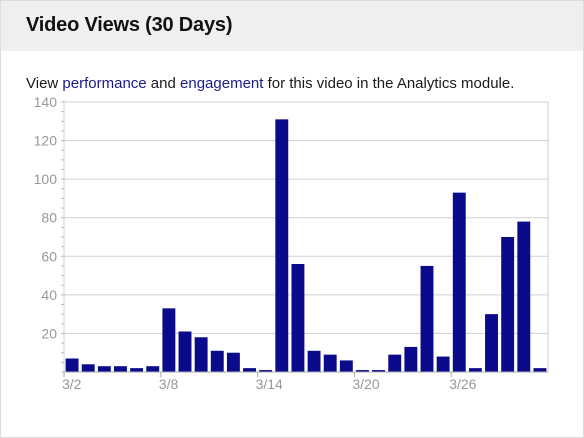  What do you see at coordinates (49, 256) in the screenshot?
I see `y-tick-label: 60` at bounding box center [49, 256].